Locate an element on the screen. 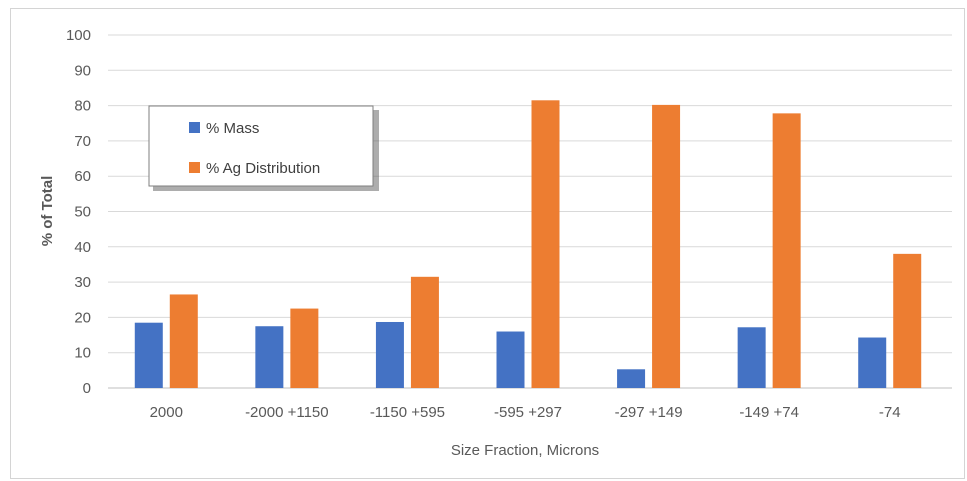  y-tick-label: 10 is located at coordinates (82, 353).